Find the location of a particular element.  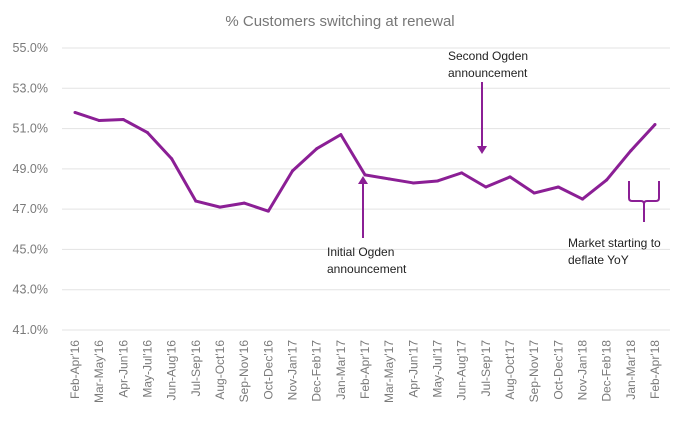

x-tick-label: Dec-Feb'17 is located at coordinates (317, 371).